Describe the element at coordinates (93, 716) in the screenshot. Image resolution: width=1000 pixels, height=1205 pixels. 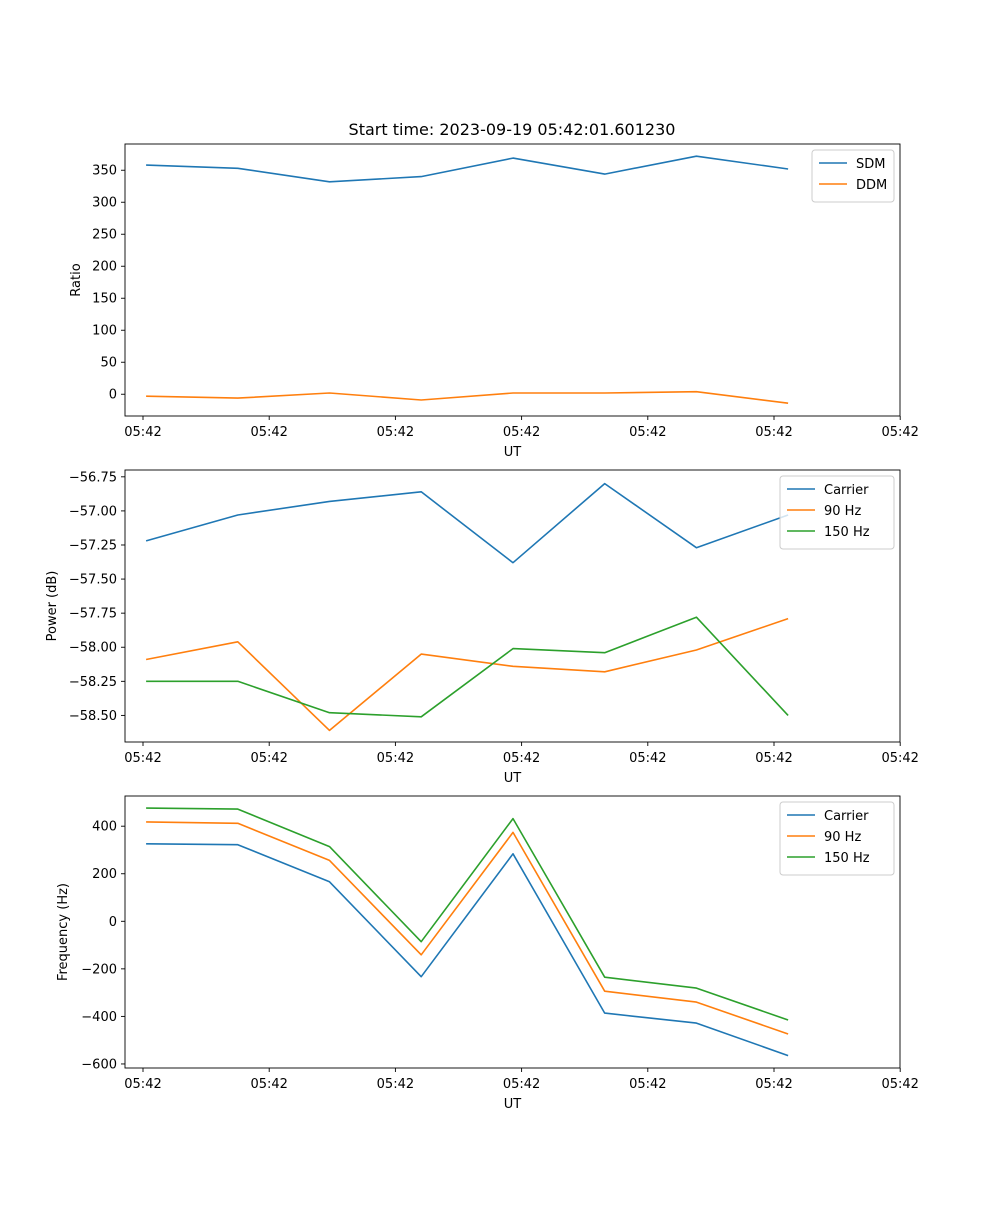
I see `y-tick-label: −58.50` at that location.